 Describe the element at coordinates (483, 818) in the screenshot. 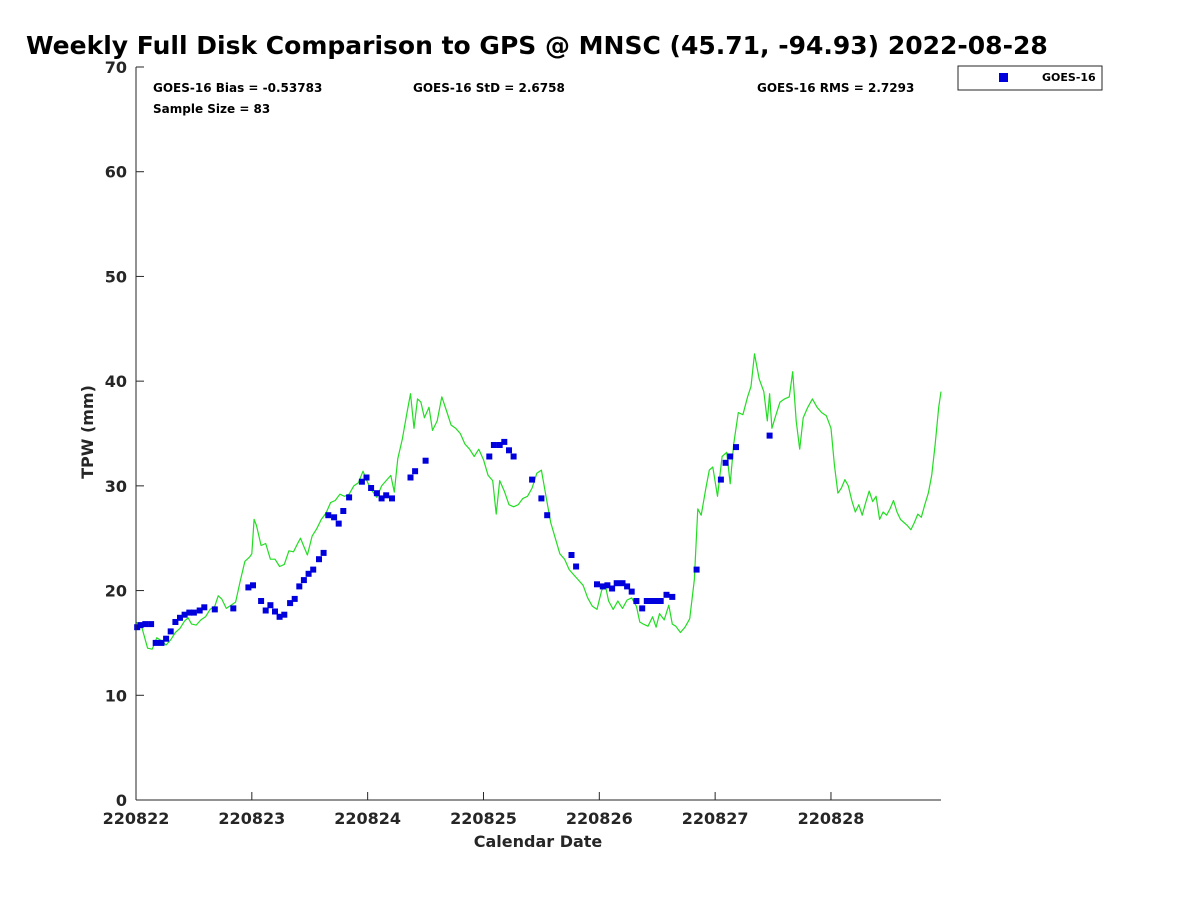

I see `x-tick-label: 220825` at that location.